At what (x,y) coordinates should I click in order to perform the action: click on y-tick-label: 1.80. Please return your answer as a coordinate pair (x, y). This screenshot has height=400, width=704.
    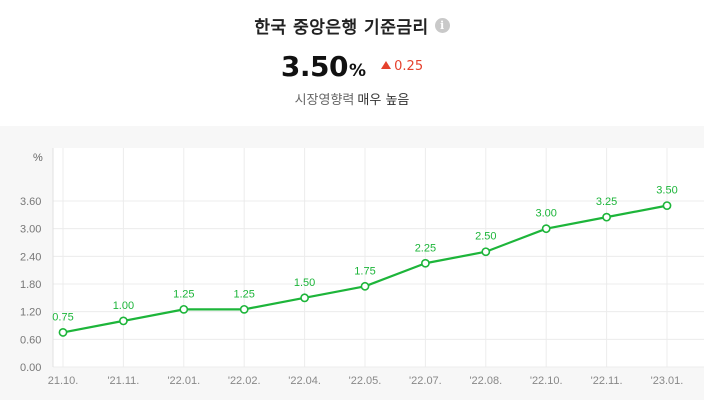
    Looking at the image, I should click on (30, 285).